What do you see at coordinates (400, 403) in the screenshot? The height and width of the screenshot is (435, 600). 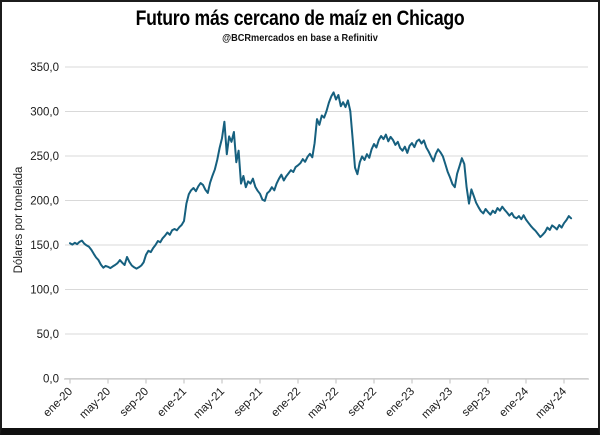 I see `x-tick-label: ene-23` at bounding box center [400, 403].